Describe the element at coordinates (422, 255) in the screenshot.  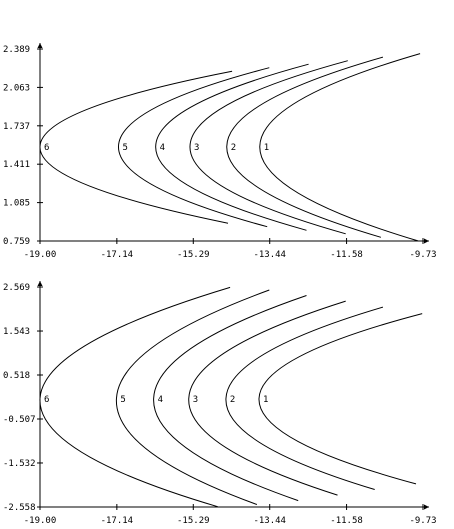
I see `top-x-tick-label: -9.73` at that location.